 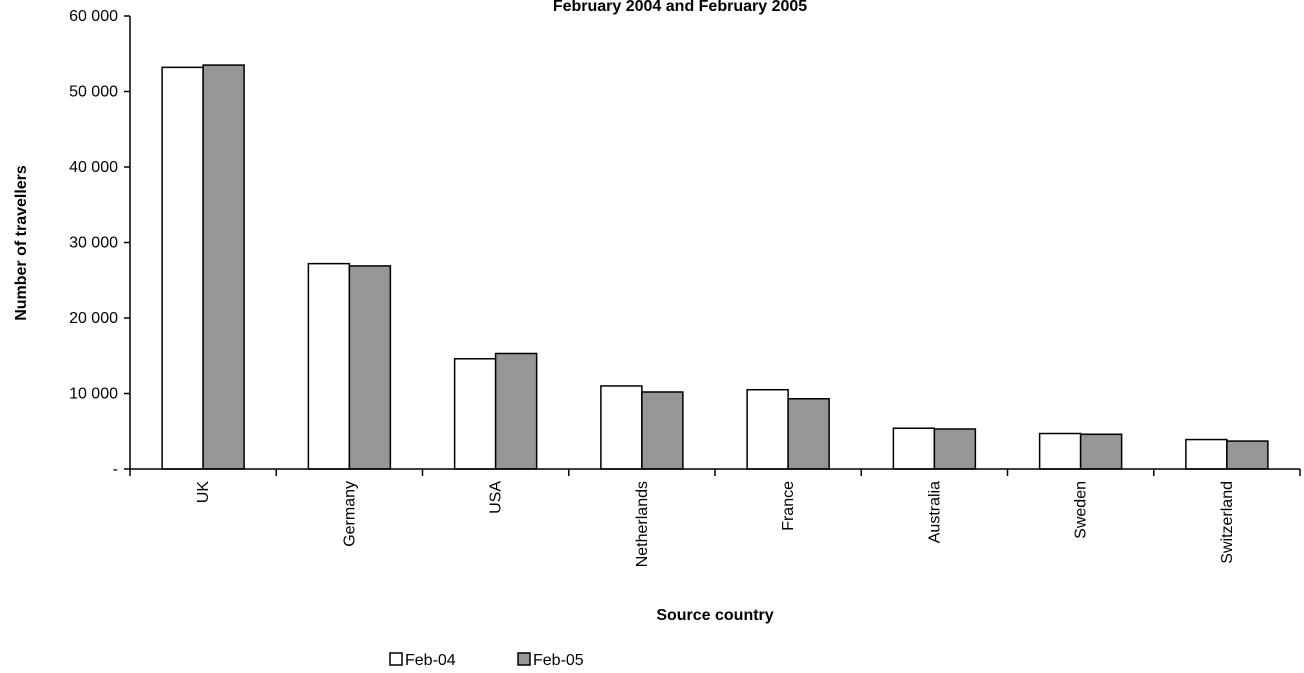 What do you see at coordinates (642, 524) in the screenshot?
I see `x-tick-label: Netherlands` at bounding box center [642, 524].